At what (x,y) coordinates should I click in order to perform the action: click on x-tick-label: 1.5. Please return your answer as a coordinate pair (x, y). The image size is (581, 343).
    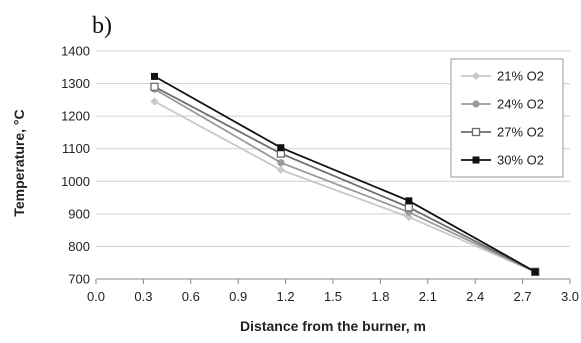
    Looking at the image, I should click on (333, 296).